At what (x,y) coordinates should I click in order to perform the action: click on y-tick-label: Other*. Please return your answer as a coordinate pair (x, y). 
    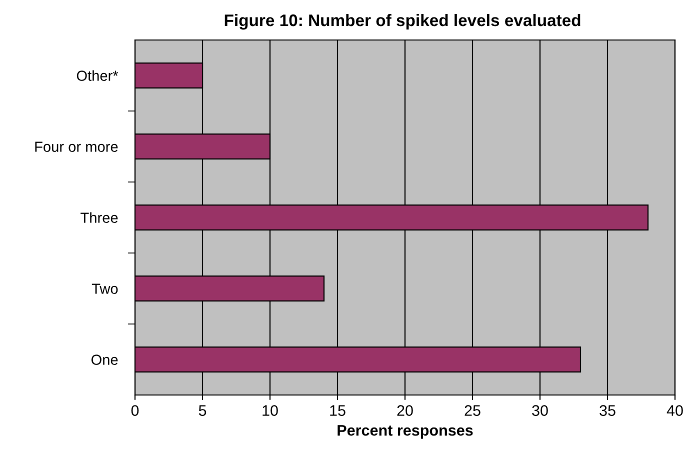
    Looking at the image, I should click on (97, 75).